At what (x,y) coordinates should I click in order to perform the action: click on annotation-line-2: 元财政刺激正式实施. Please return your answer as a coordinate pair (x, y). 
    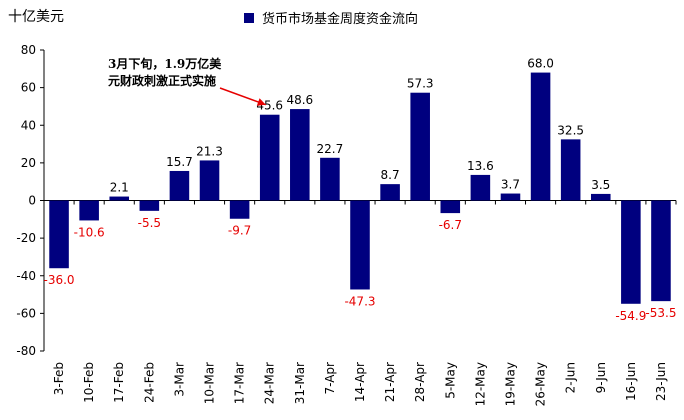
    Looking at the image, I should click on (162, 81).